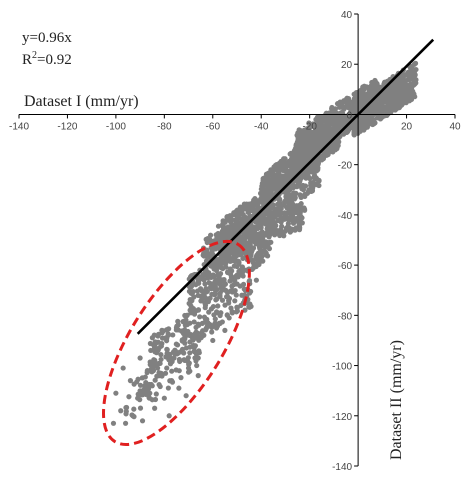 The image size is (474, 479). I want to click on r-squared-label: R2=0.92, so click(47, 58).